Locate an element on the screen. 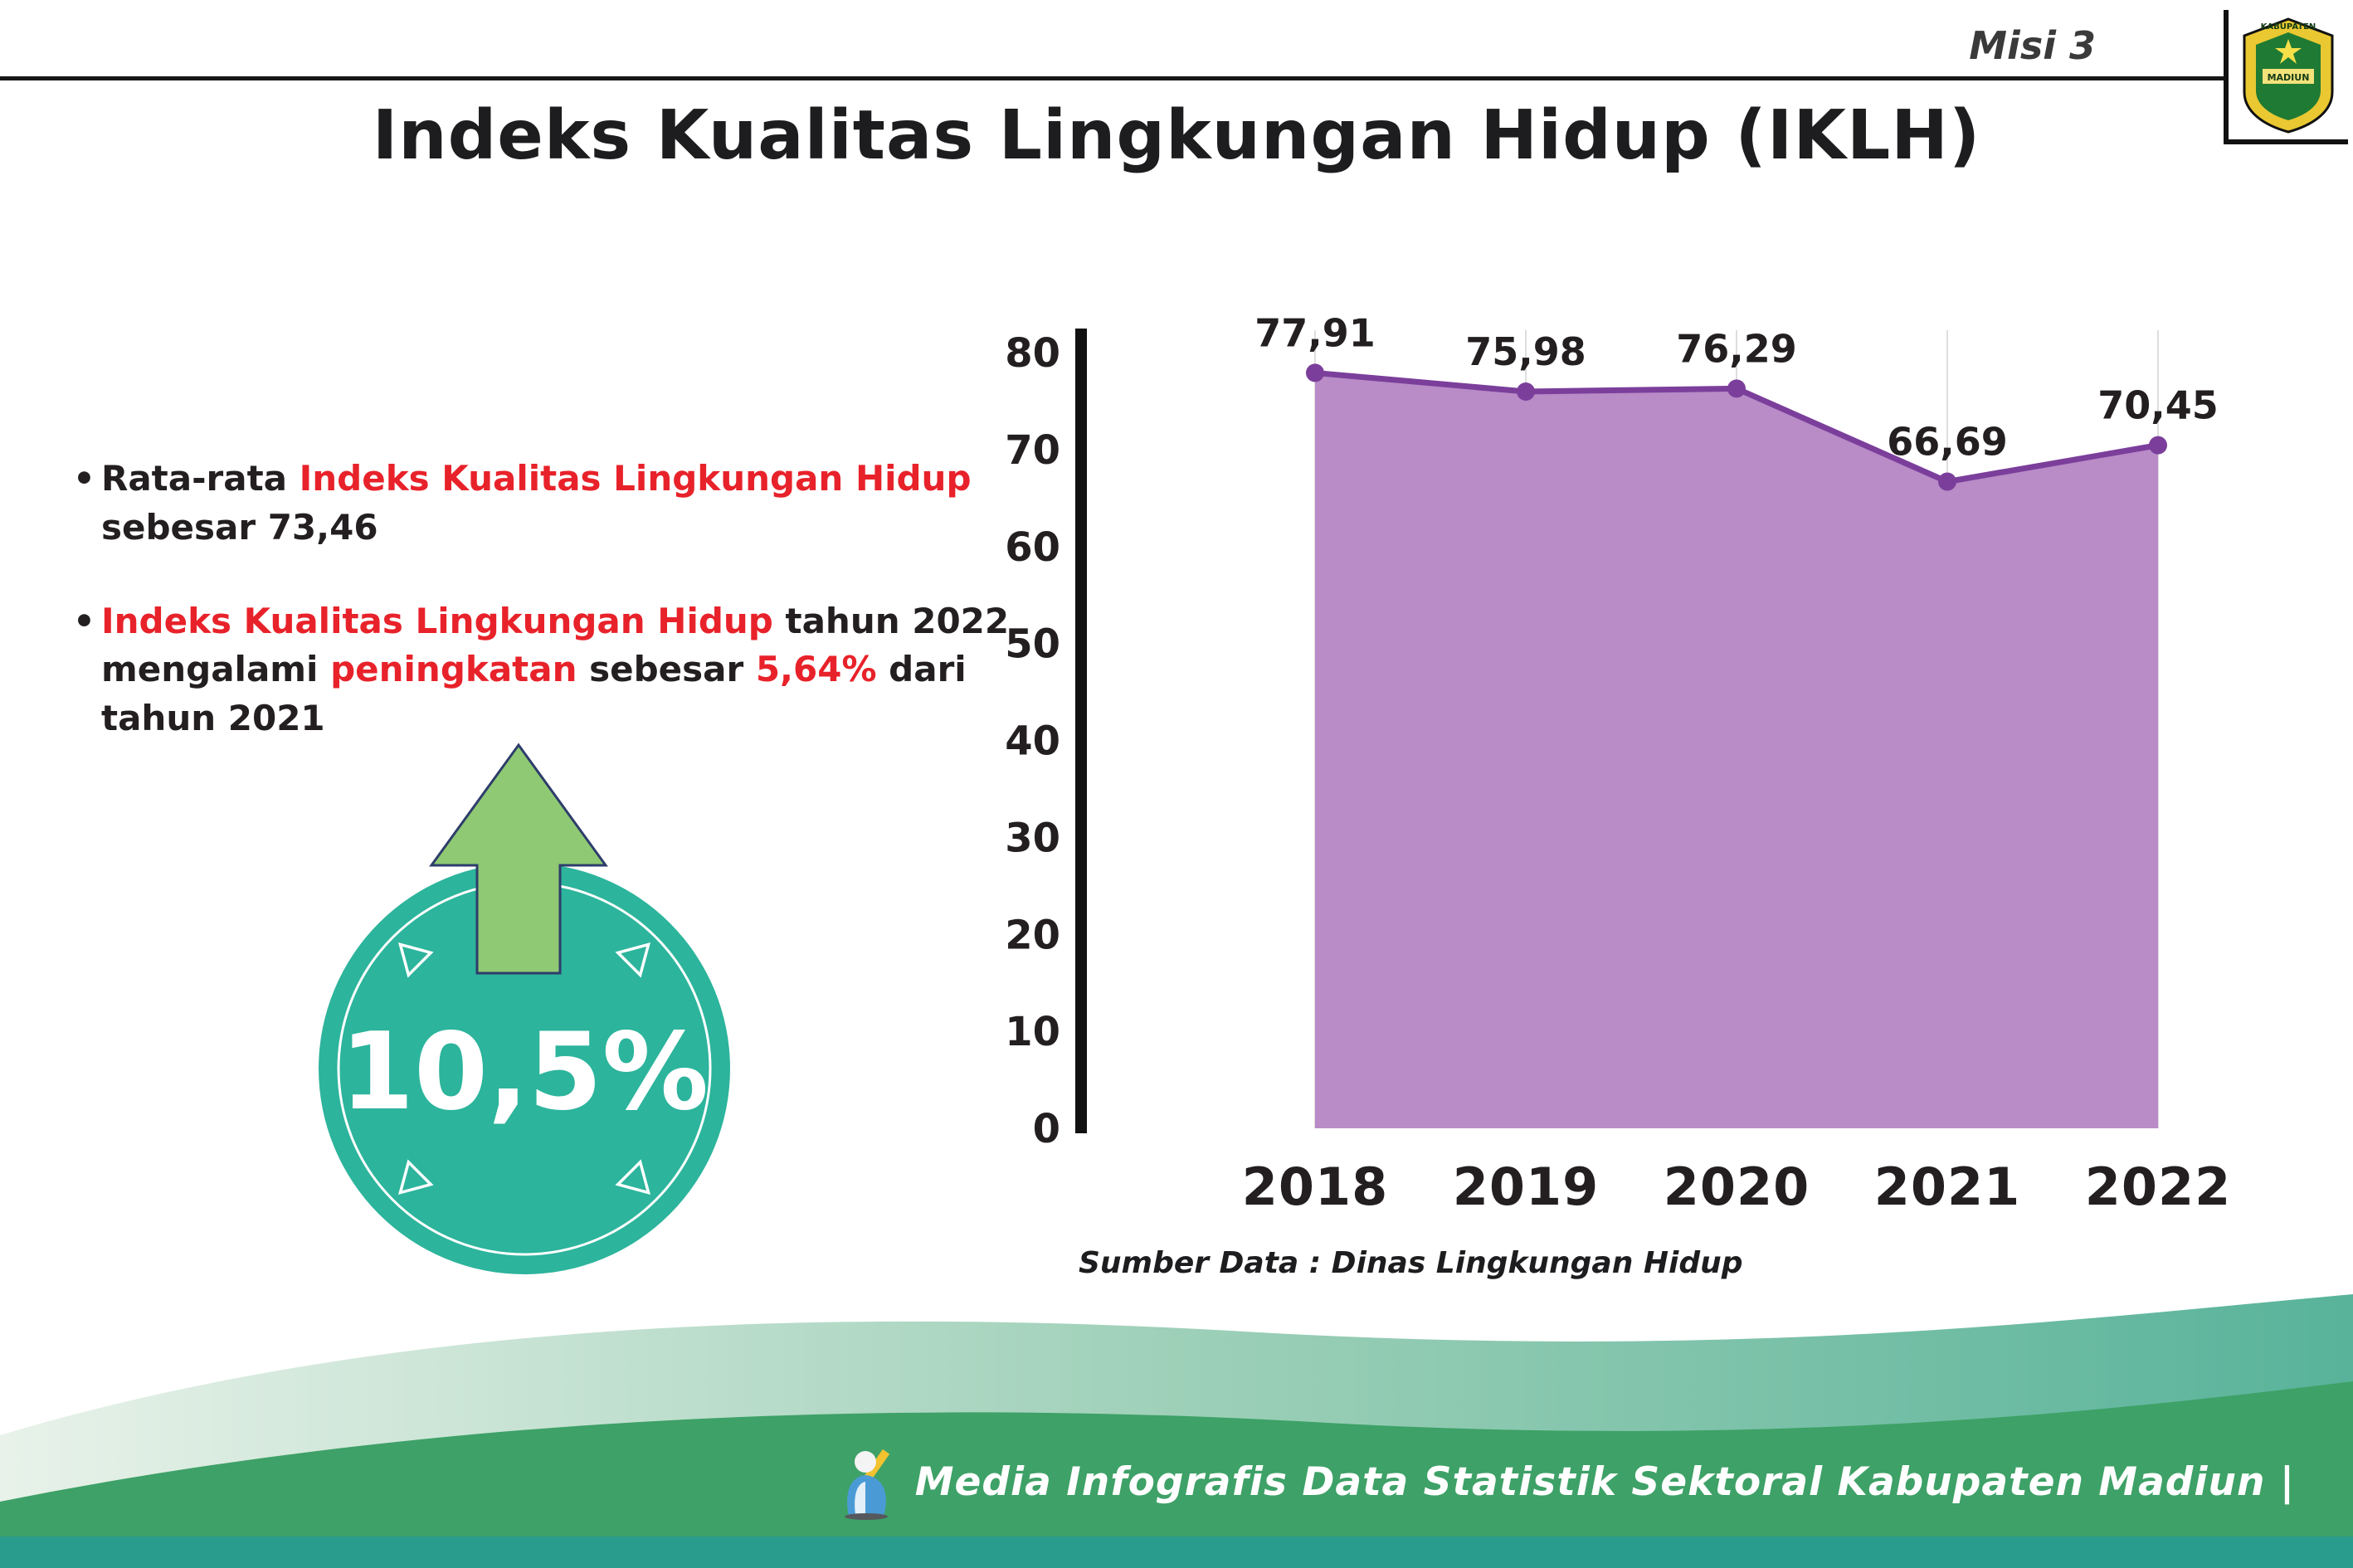 This screenshot has height=1568, width=2353. y-tick-label: 50 is located at coordinates (1032, 644).